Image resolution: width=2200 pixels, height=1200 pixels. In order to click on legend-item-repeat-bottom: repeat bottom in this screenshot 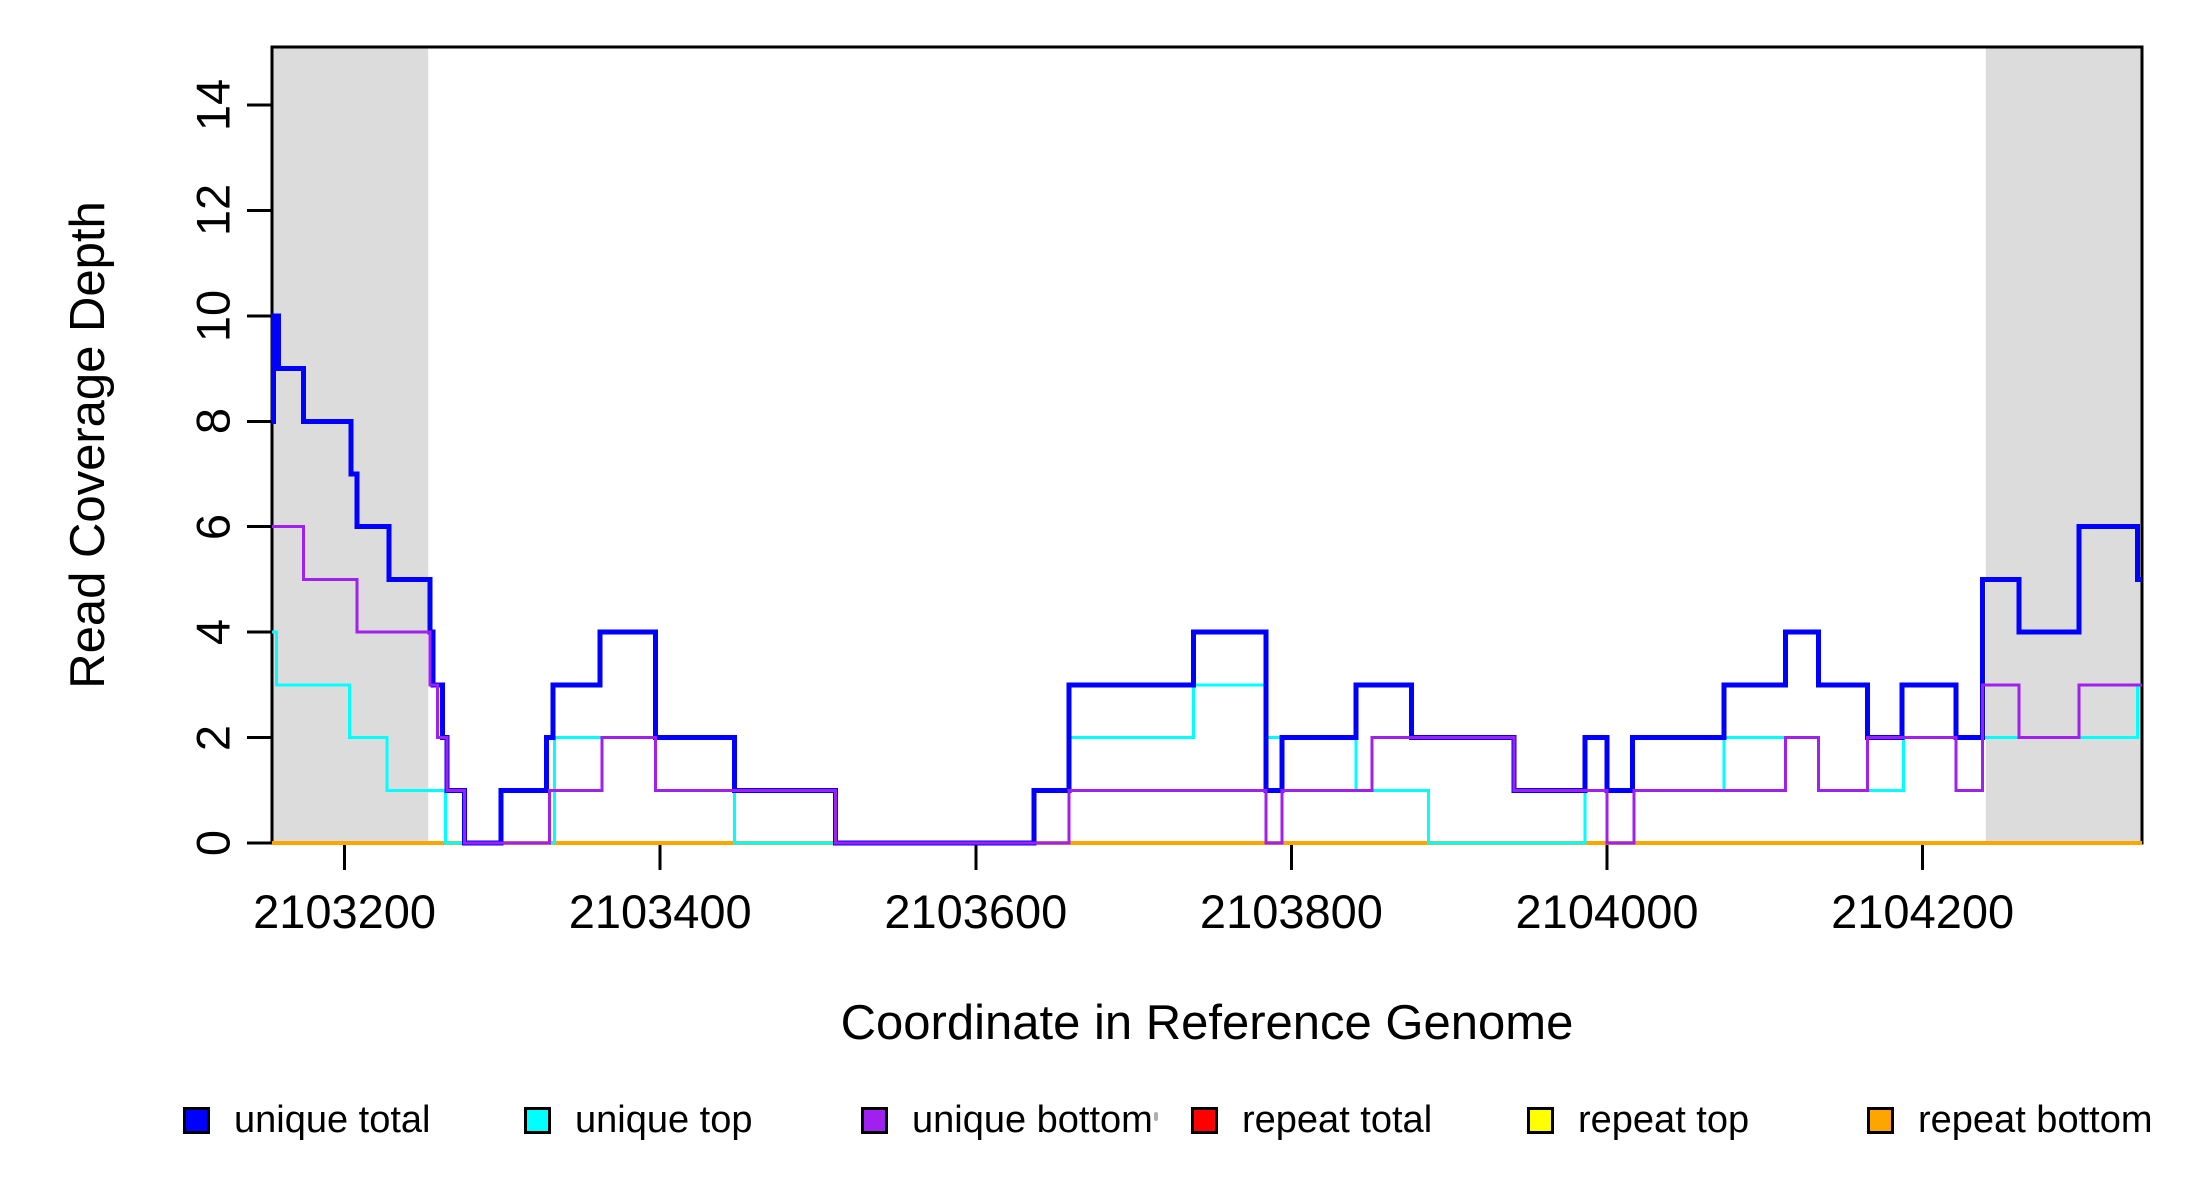, I will do `click(2009, 1120)`.